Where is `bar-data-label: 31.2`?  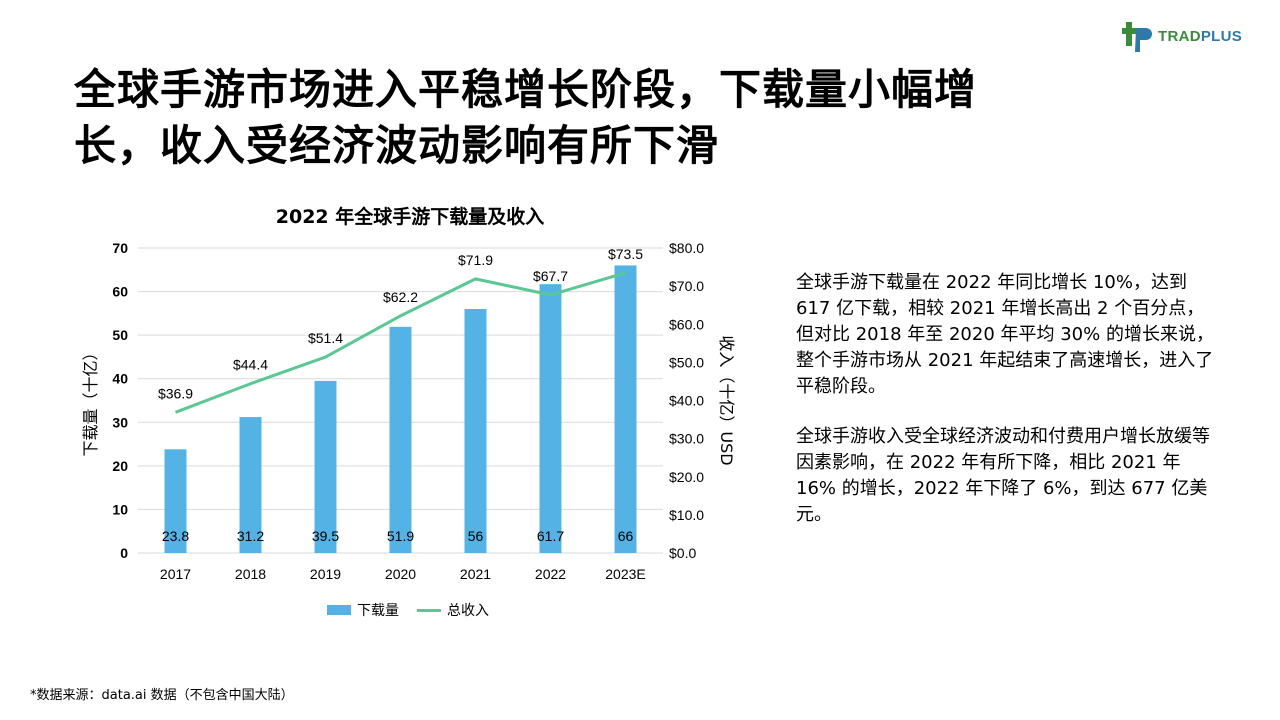
bar-data-label: 31.2 is located at coordinates (250, 536).